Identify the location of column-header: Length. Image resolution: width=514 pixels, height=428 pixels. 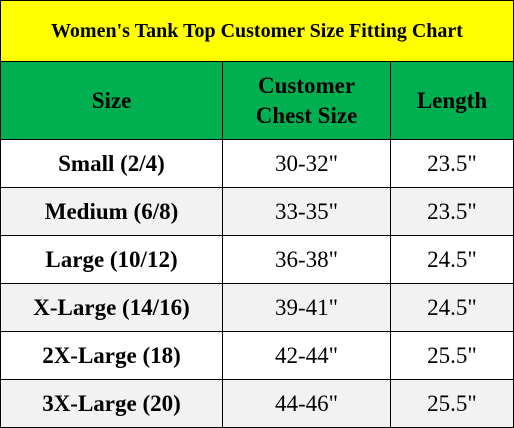
(452, 100).